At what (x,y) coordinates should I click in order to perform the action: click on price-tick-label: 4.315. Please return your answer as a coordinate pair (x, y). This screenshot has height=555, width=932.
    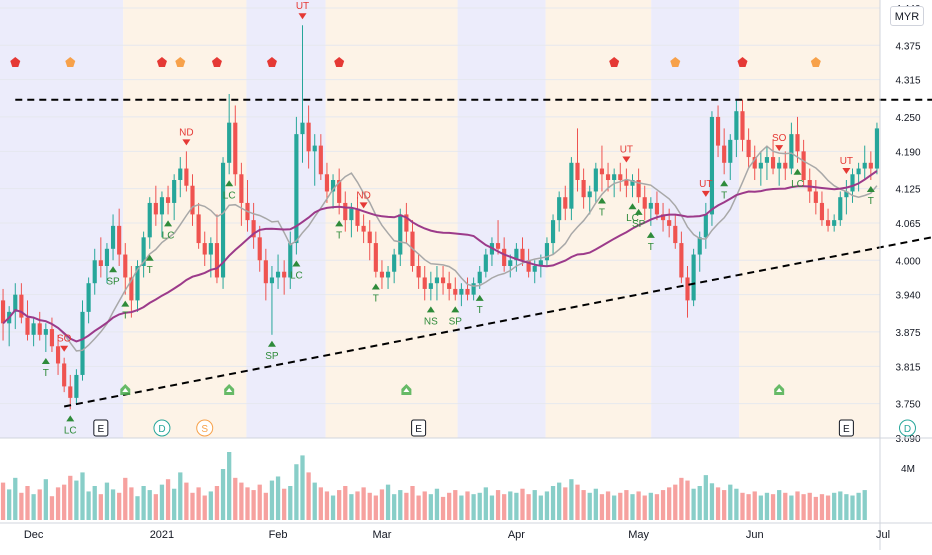
    Looking at the image, I should click on (907, 81).